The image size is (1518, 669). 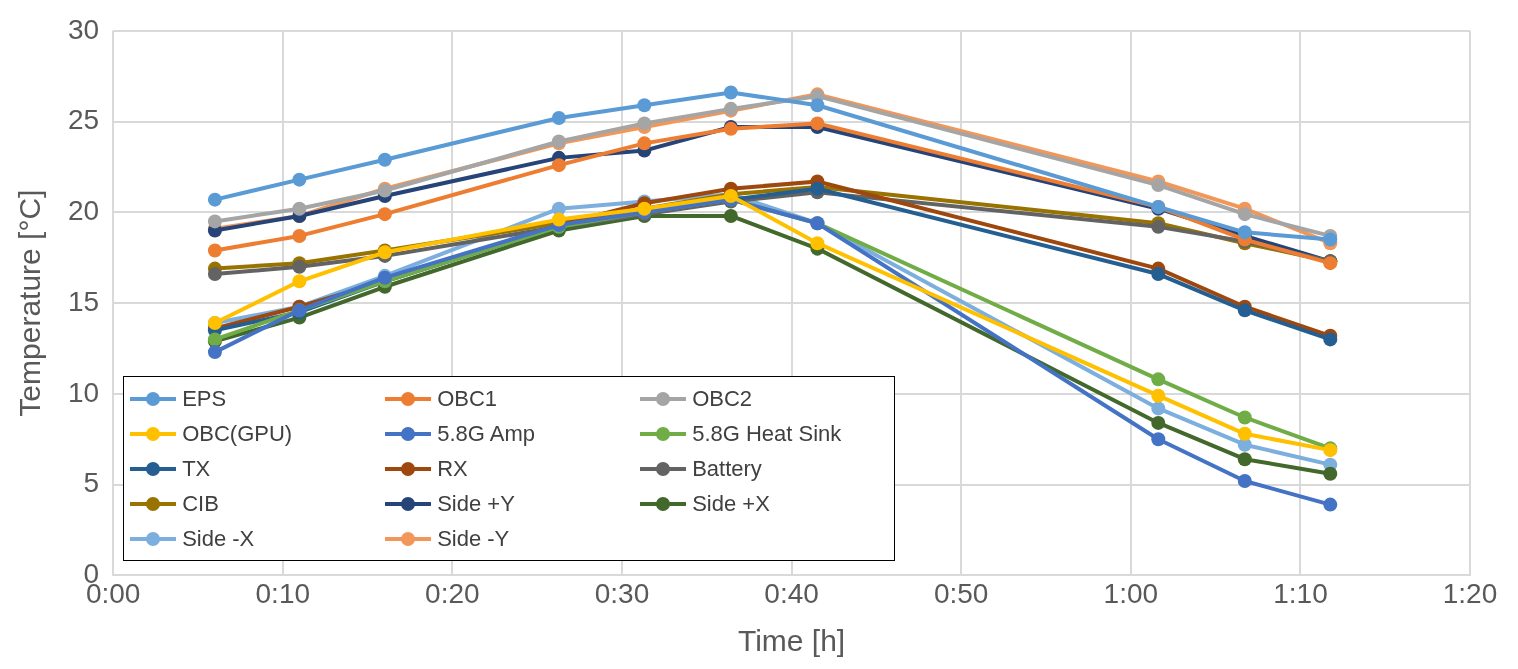 I want to click on x-tick-label: 0:10, so click(x=283, y=593).